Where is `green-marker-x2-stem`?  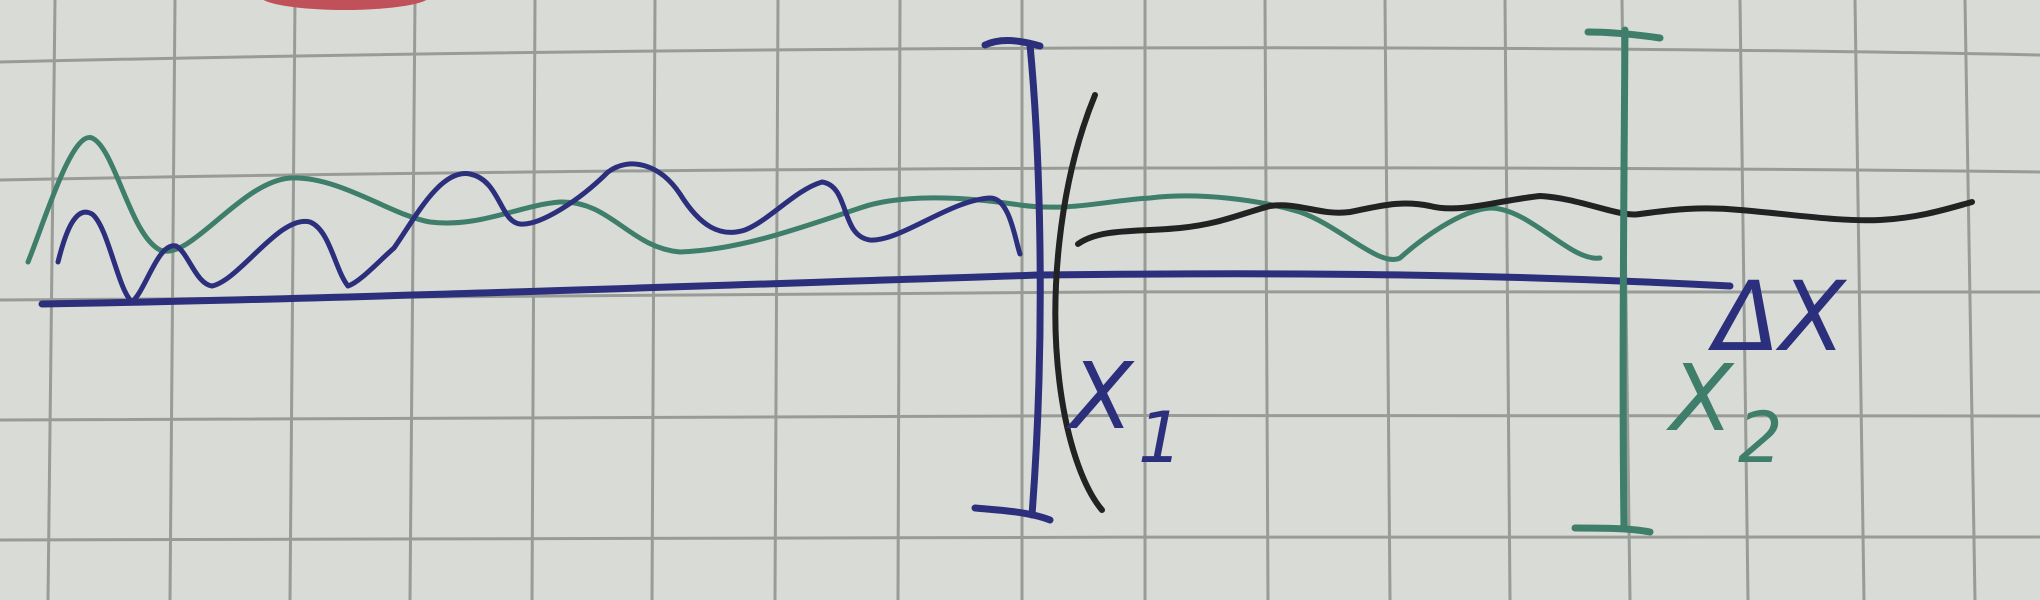
green-marker-x2-stem is located at coordinates (1624, 279).